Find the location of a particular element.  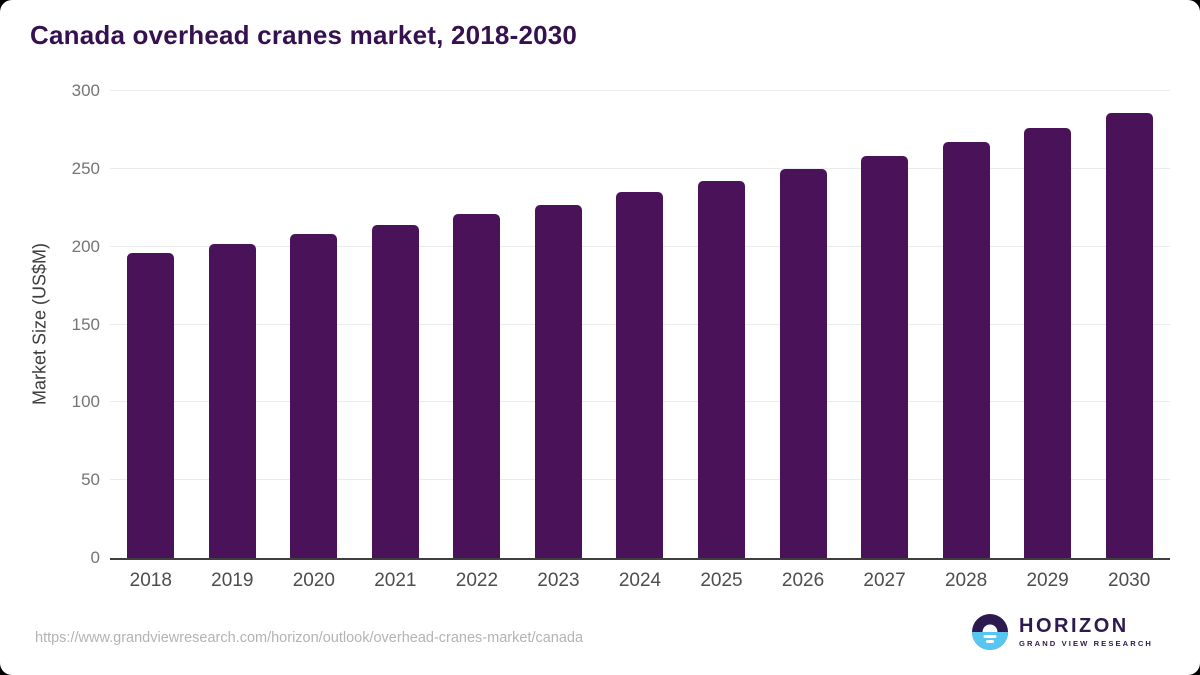

horizon-logo: HORIZON GRAND VIEW RESEARCH is located at coordinates (1062, 632).